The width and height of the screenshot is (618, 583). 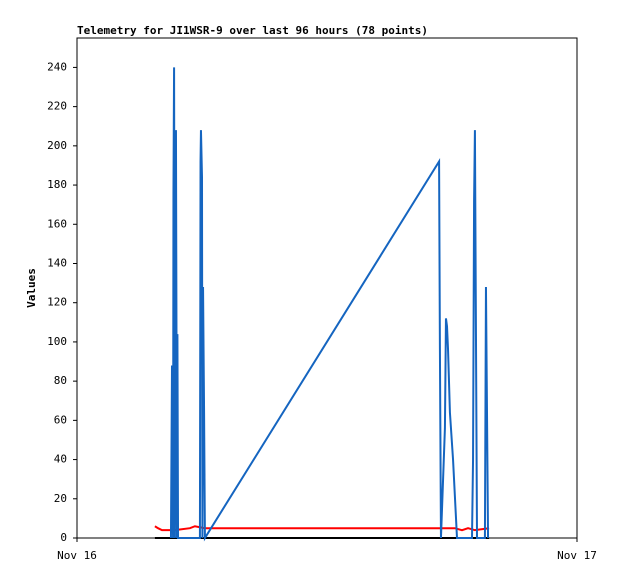 I want to click on y-tick-label: 100, so click(x=57, y=341).